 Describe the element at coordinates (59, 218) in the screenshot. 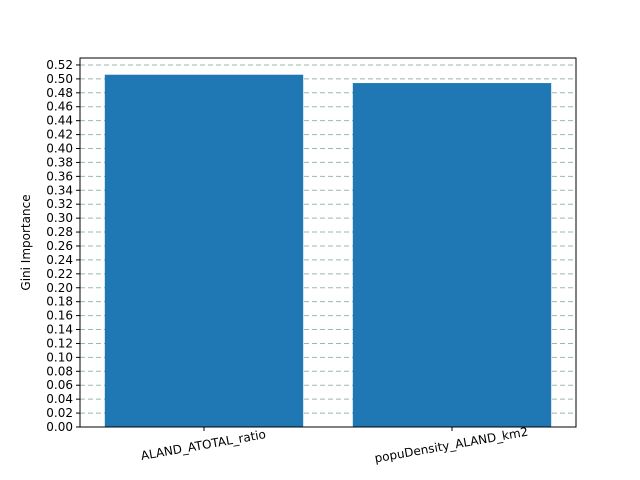

I see `y-tick-label: 0.30` at that location.